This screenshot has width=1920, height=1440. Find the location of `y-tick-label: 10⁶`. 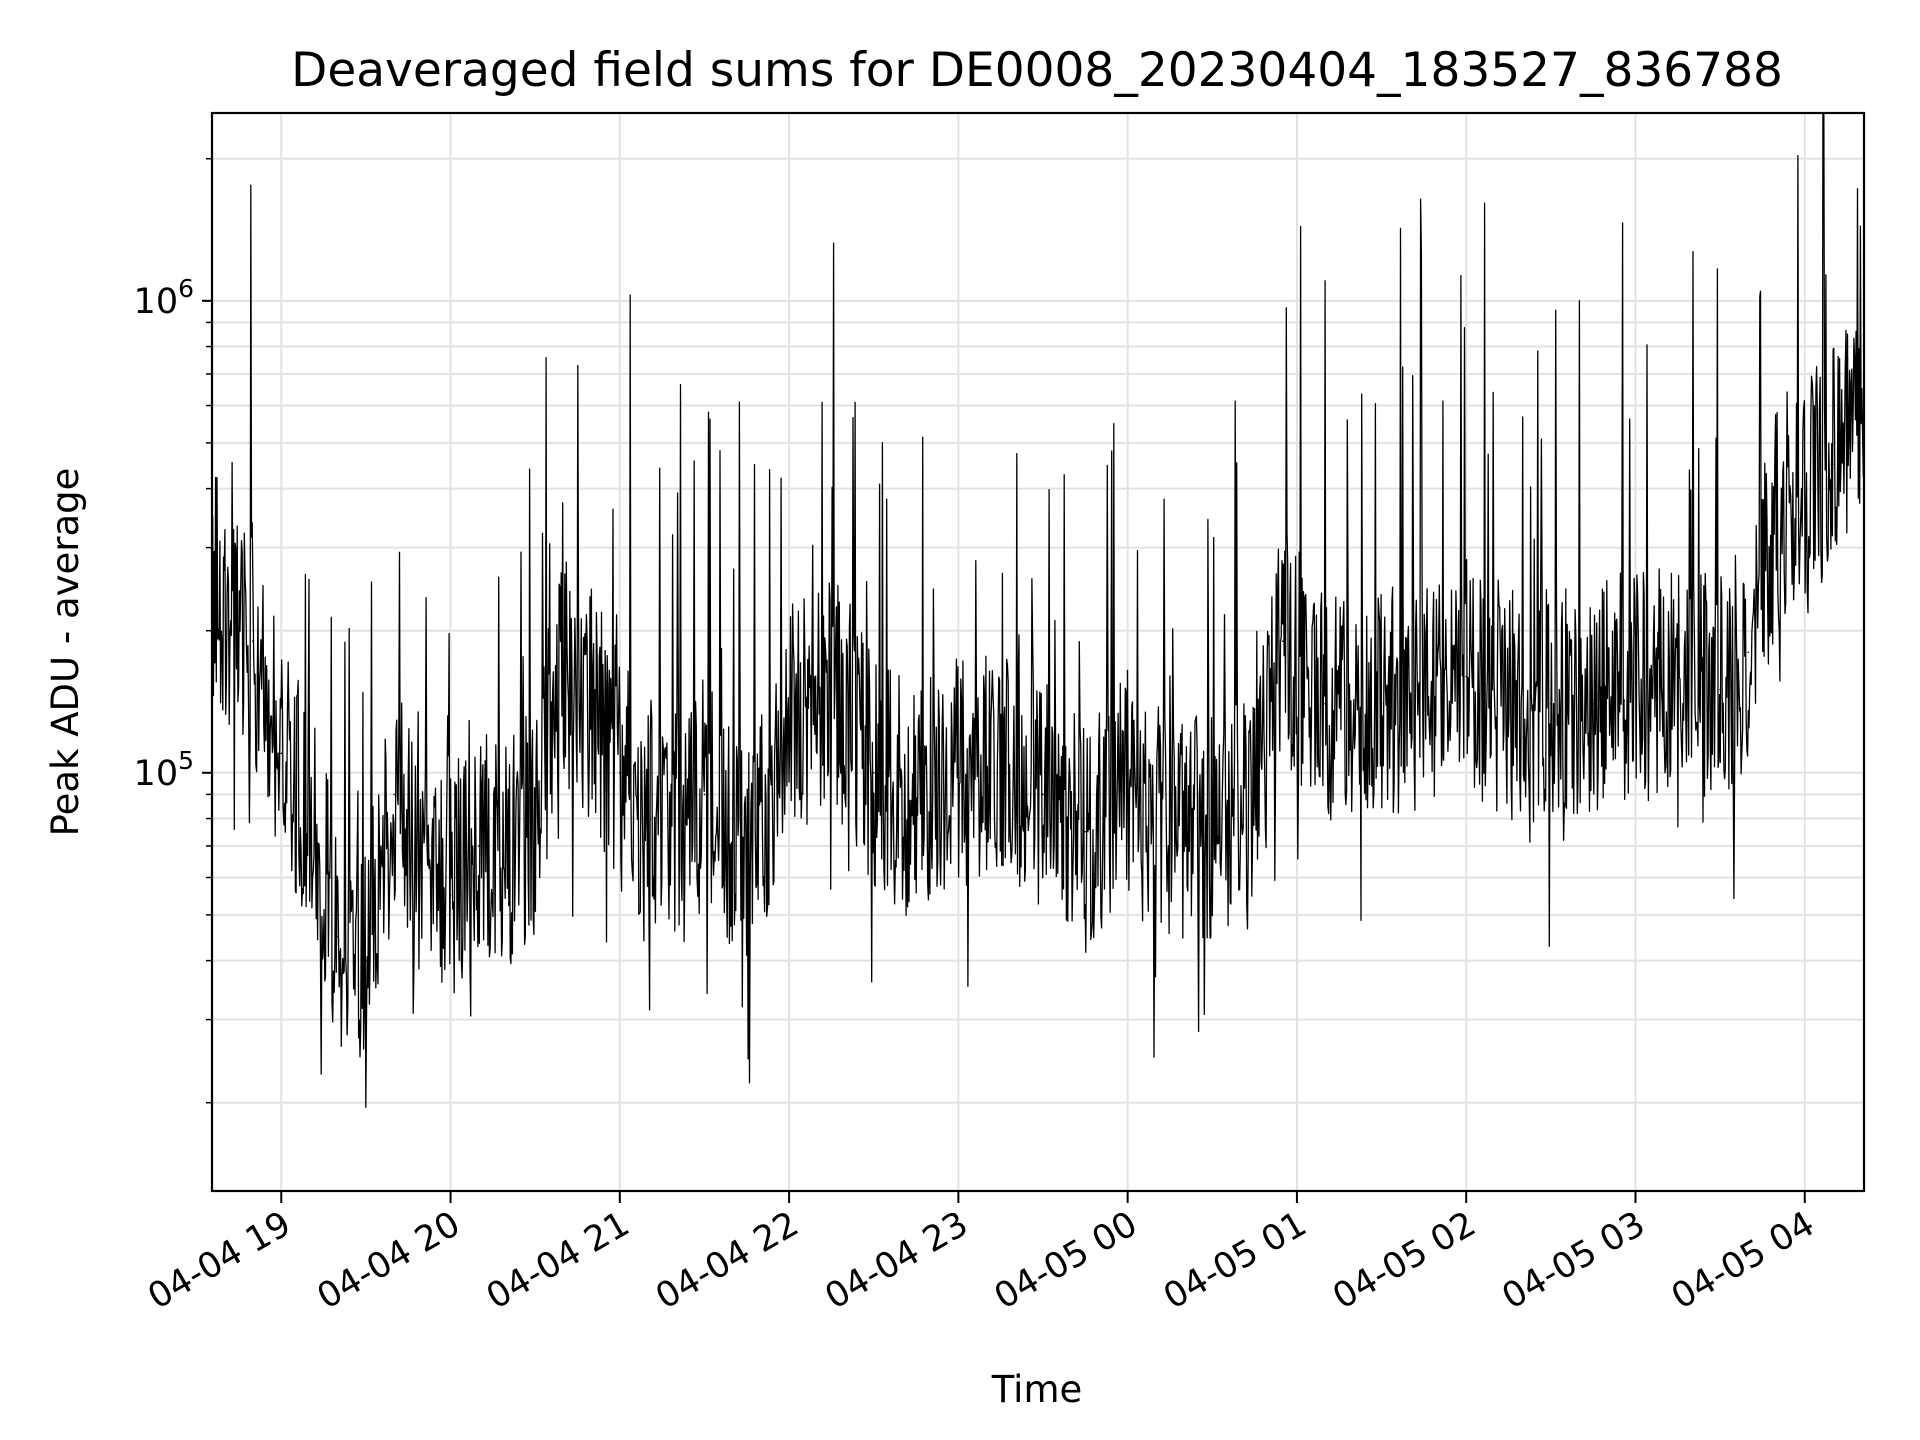

y-tick-label: 10⁶ is located at coordinates (164, 298).